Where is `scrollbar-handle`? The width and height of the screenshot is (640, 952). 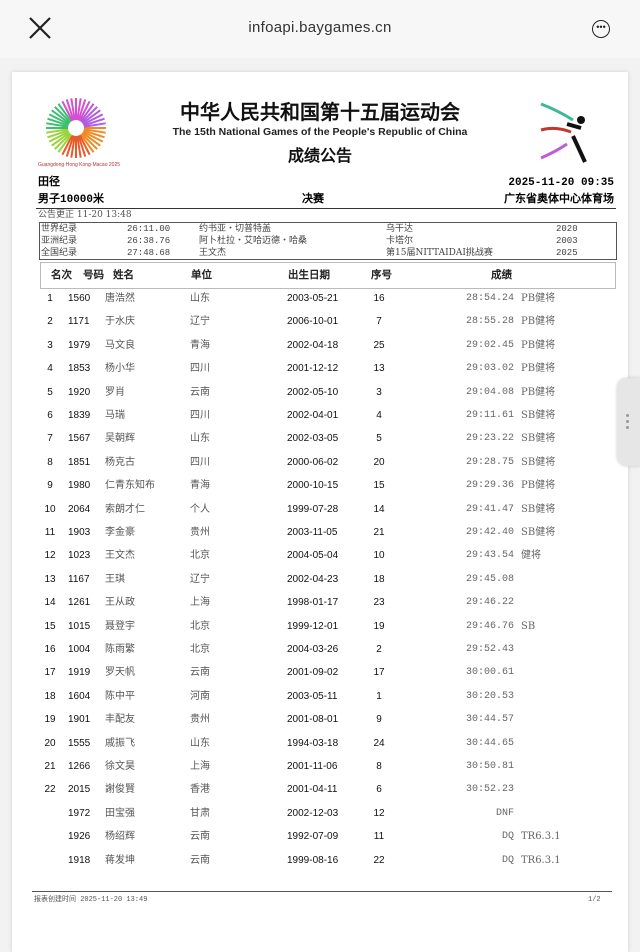
scrollbar-handle is located at coordinates (628, 422).